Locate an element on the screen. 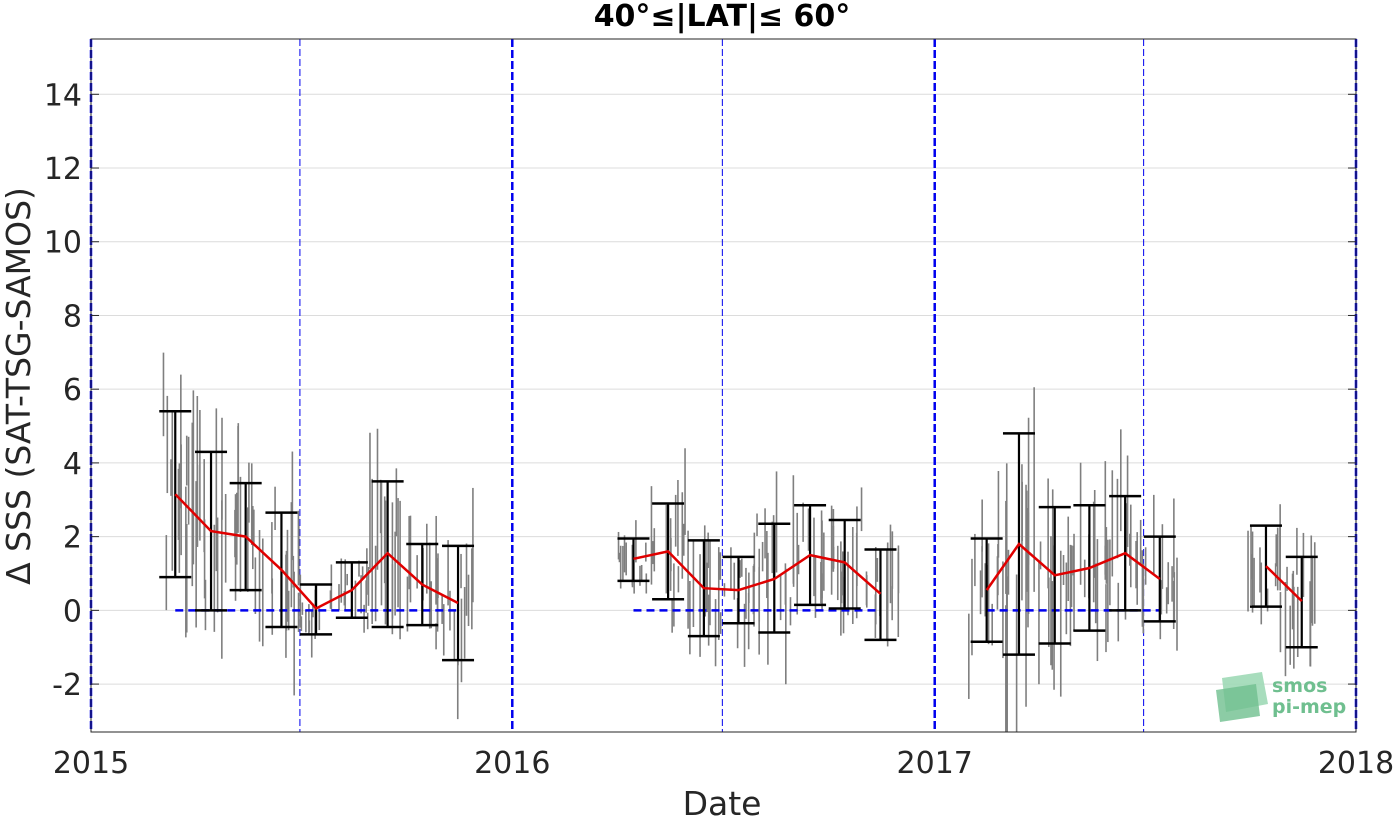  y-tick-label: 10 is located at coordinates (63, 243).